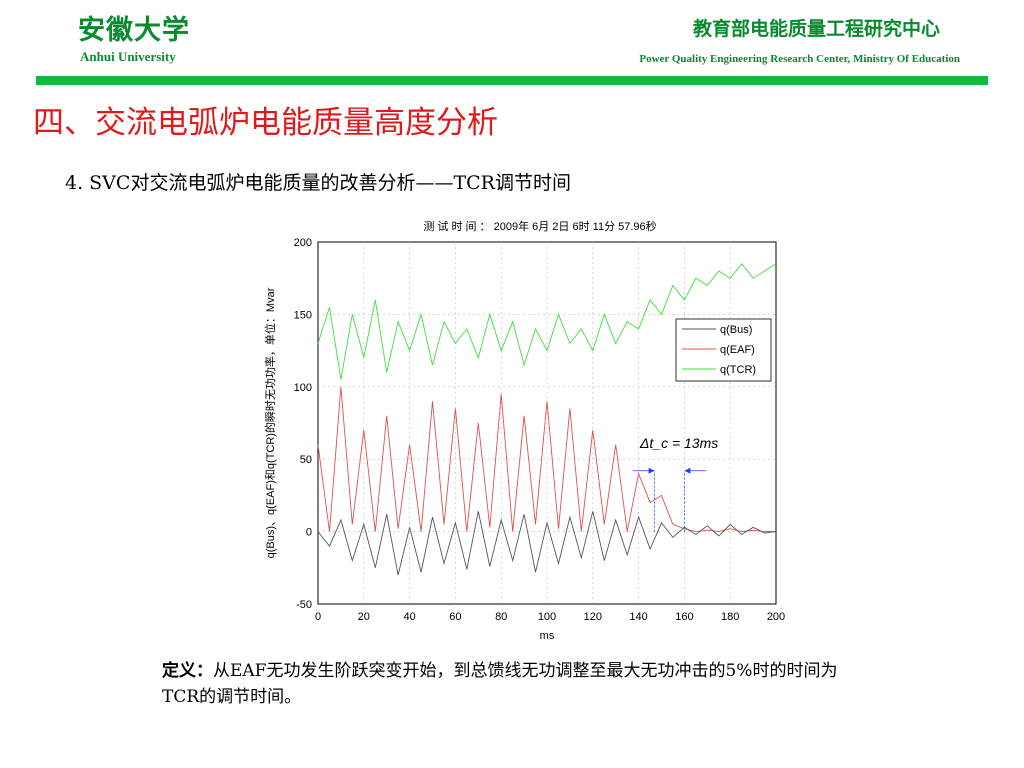 The width and height of the screenshot is (1024, 768). I want to click on section-title: 四、交流电弧炉电能质量高度分析, so click(265, 123).